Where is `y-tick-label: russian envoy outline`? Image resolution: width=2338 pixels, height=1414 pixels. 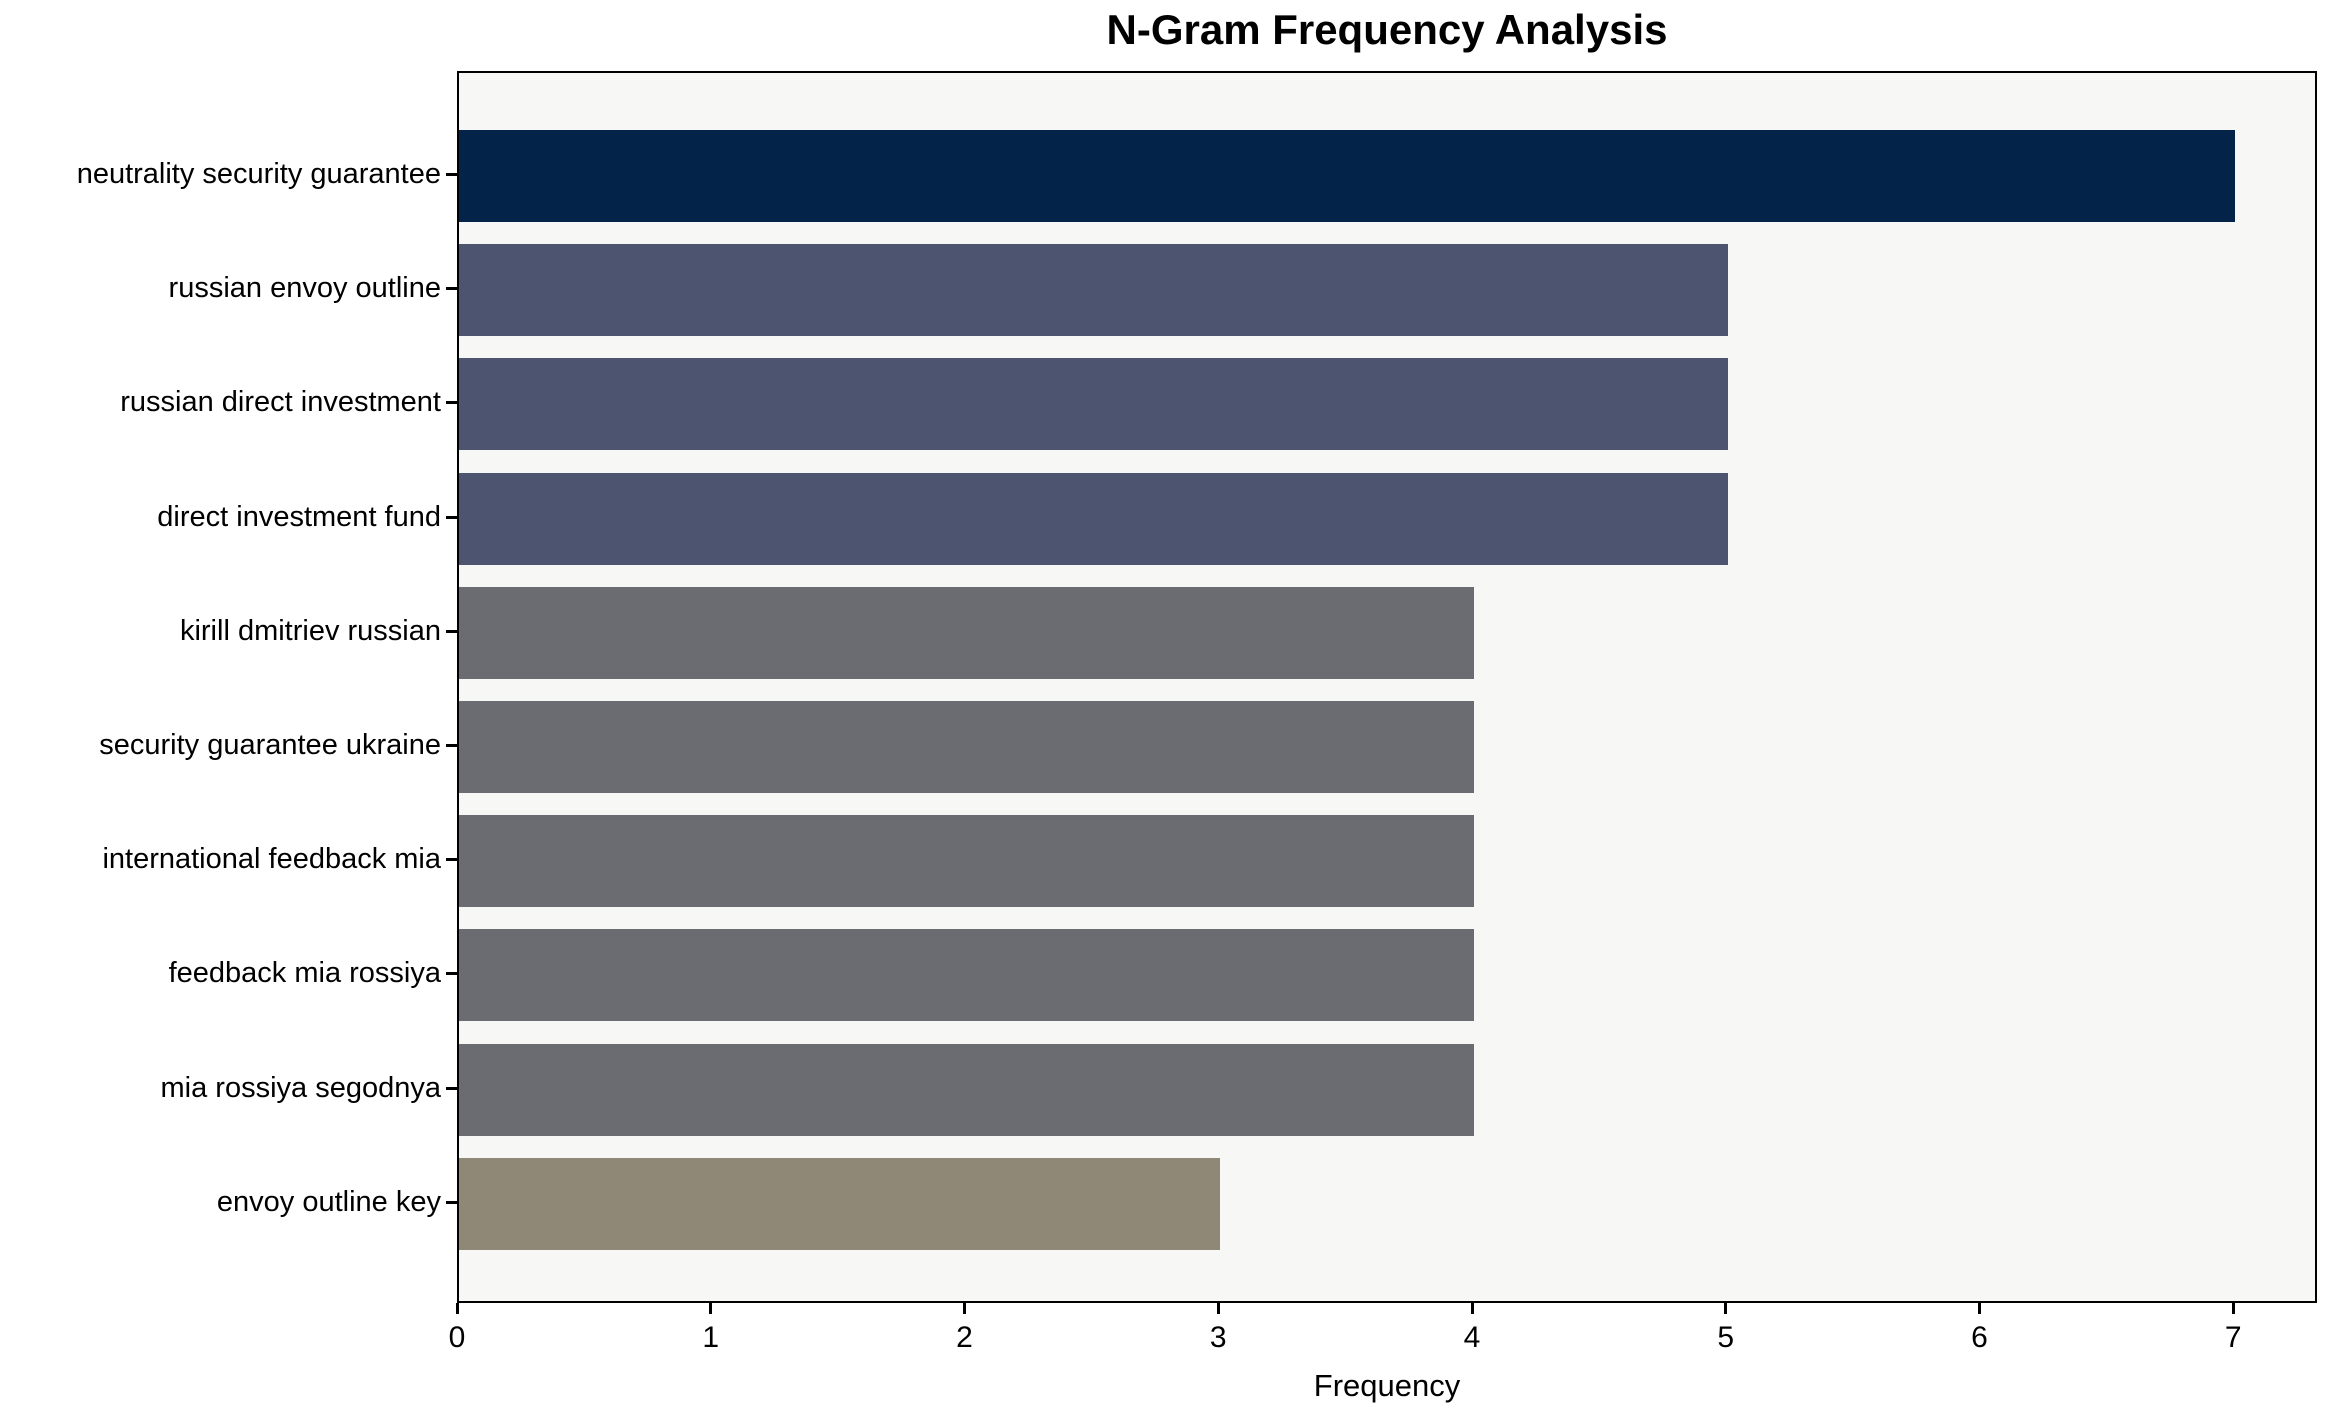
y-tick-label: russian envoy outline is located at coordinates (304, 288).